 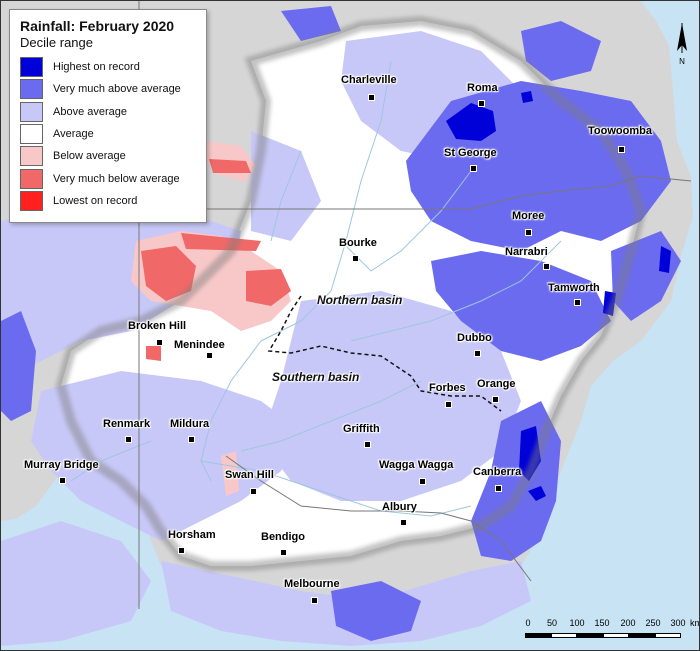 What do you see at coordinates (384, 353) in the screenshot?
I see `basin-divider` at bounding box center [384, 353].